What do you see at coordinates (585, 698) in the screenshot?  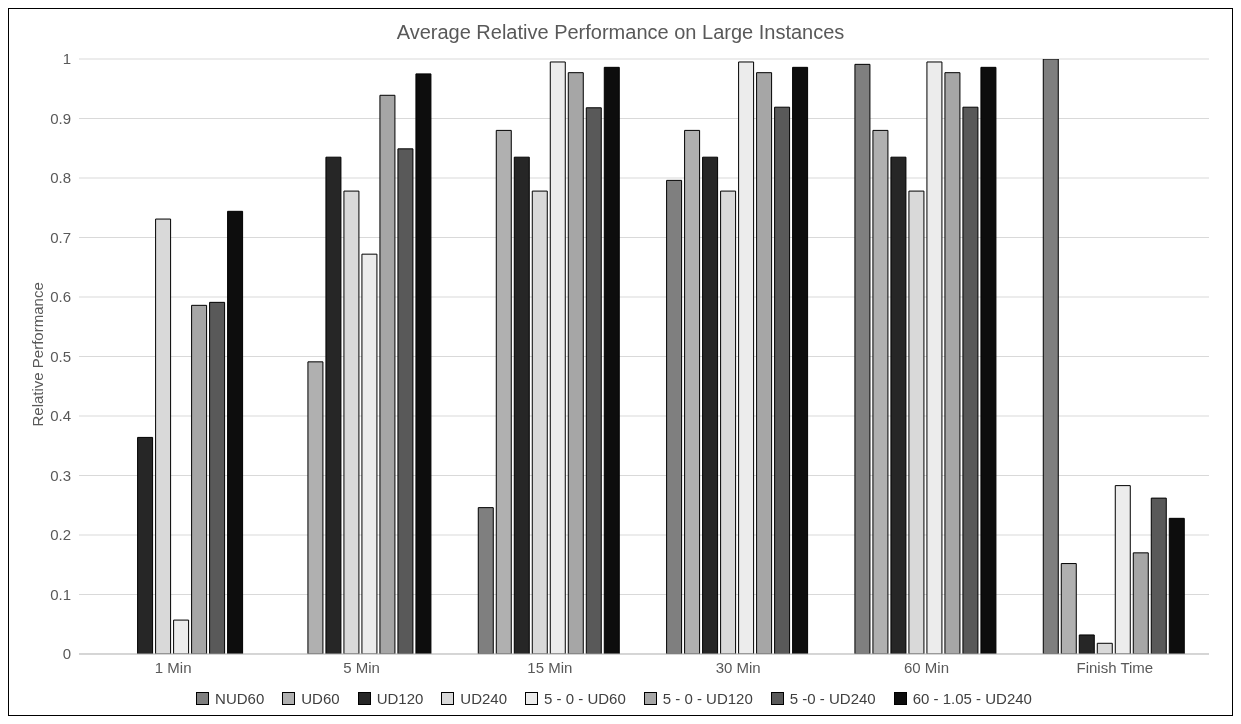 I see `legend-label: 5 - 0 - UD60` at bounding box center [585, 698].